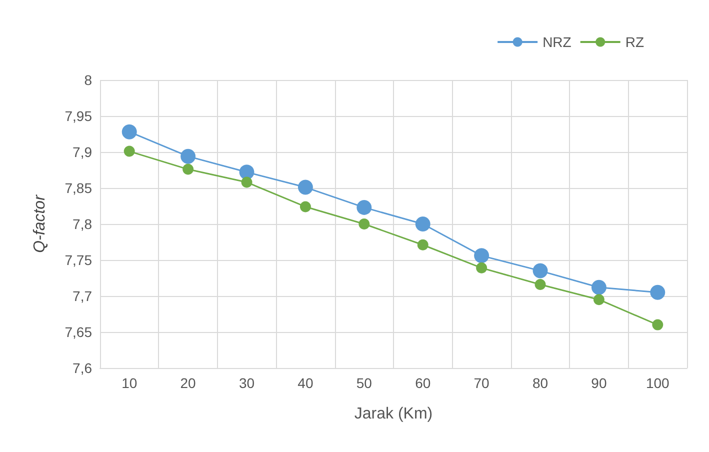 This screenshot has width=709, height=452. Describe the element at coordinates (78, 260) in the screenshot. I see `y-tick-label: 7,75` at that location.